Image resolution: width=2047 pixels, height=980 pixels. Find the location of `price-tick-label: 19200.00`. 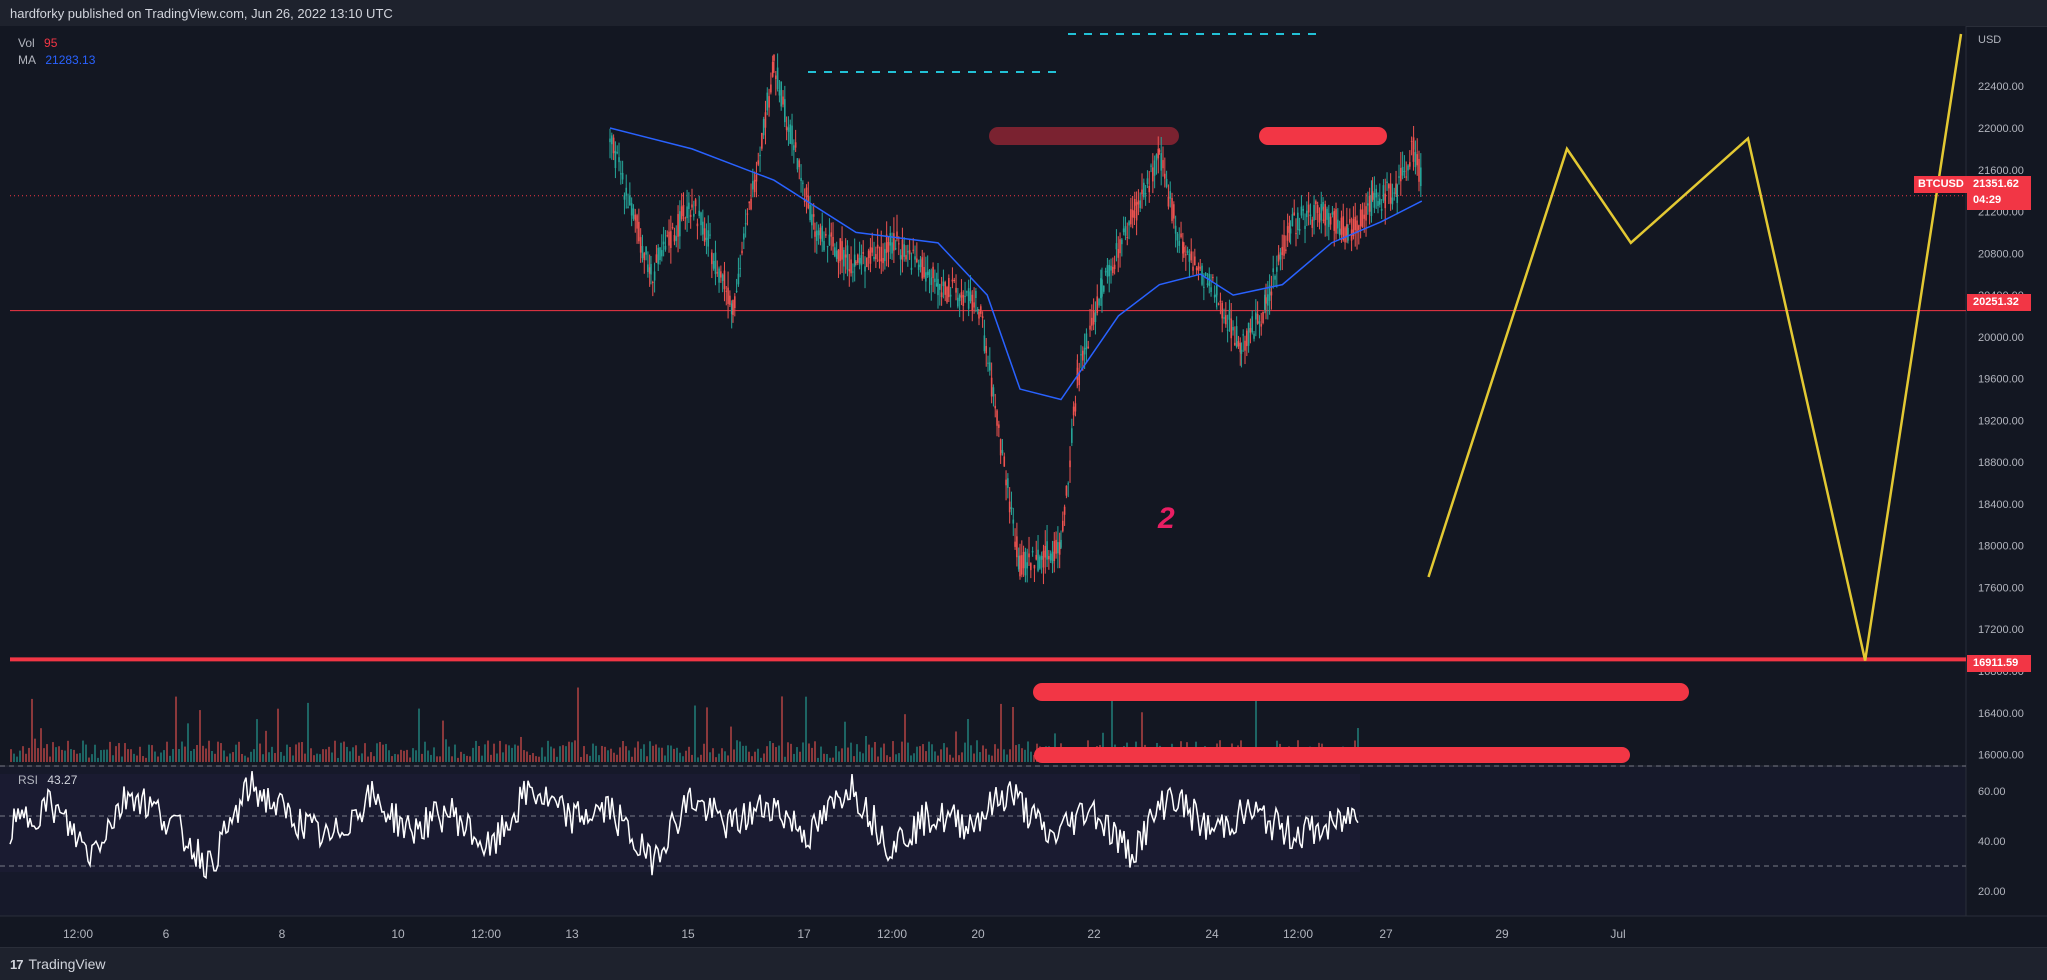

price-tick-label: 19200.00 is located at coordinates (2001, 421).